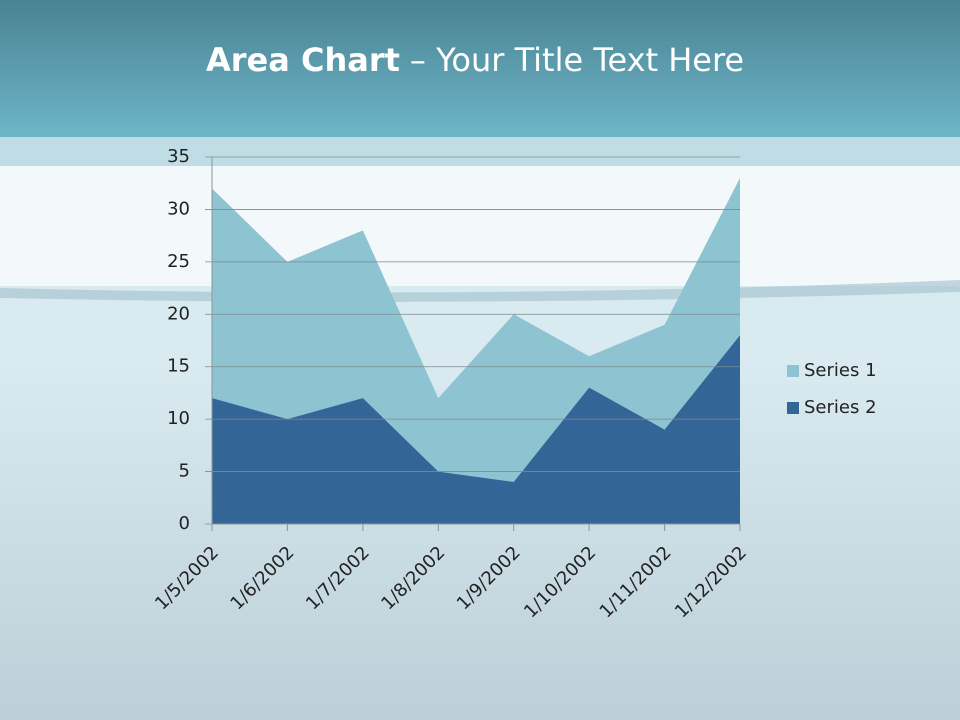  Describe the element at coordinates (178, 261) in the screenshot. I see `y-tick-label: 25` at that location.